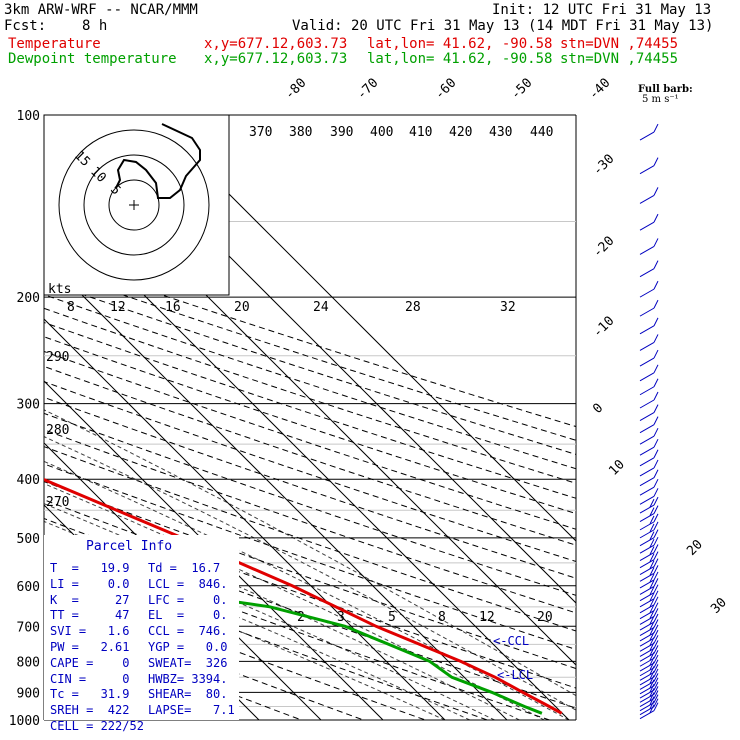  What do you see at coordinates (188, 647) in the screenshot?
I see `parcel-info-value: YGP = 0.0` at bounding box center [188, 647].